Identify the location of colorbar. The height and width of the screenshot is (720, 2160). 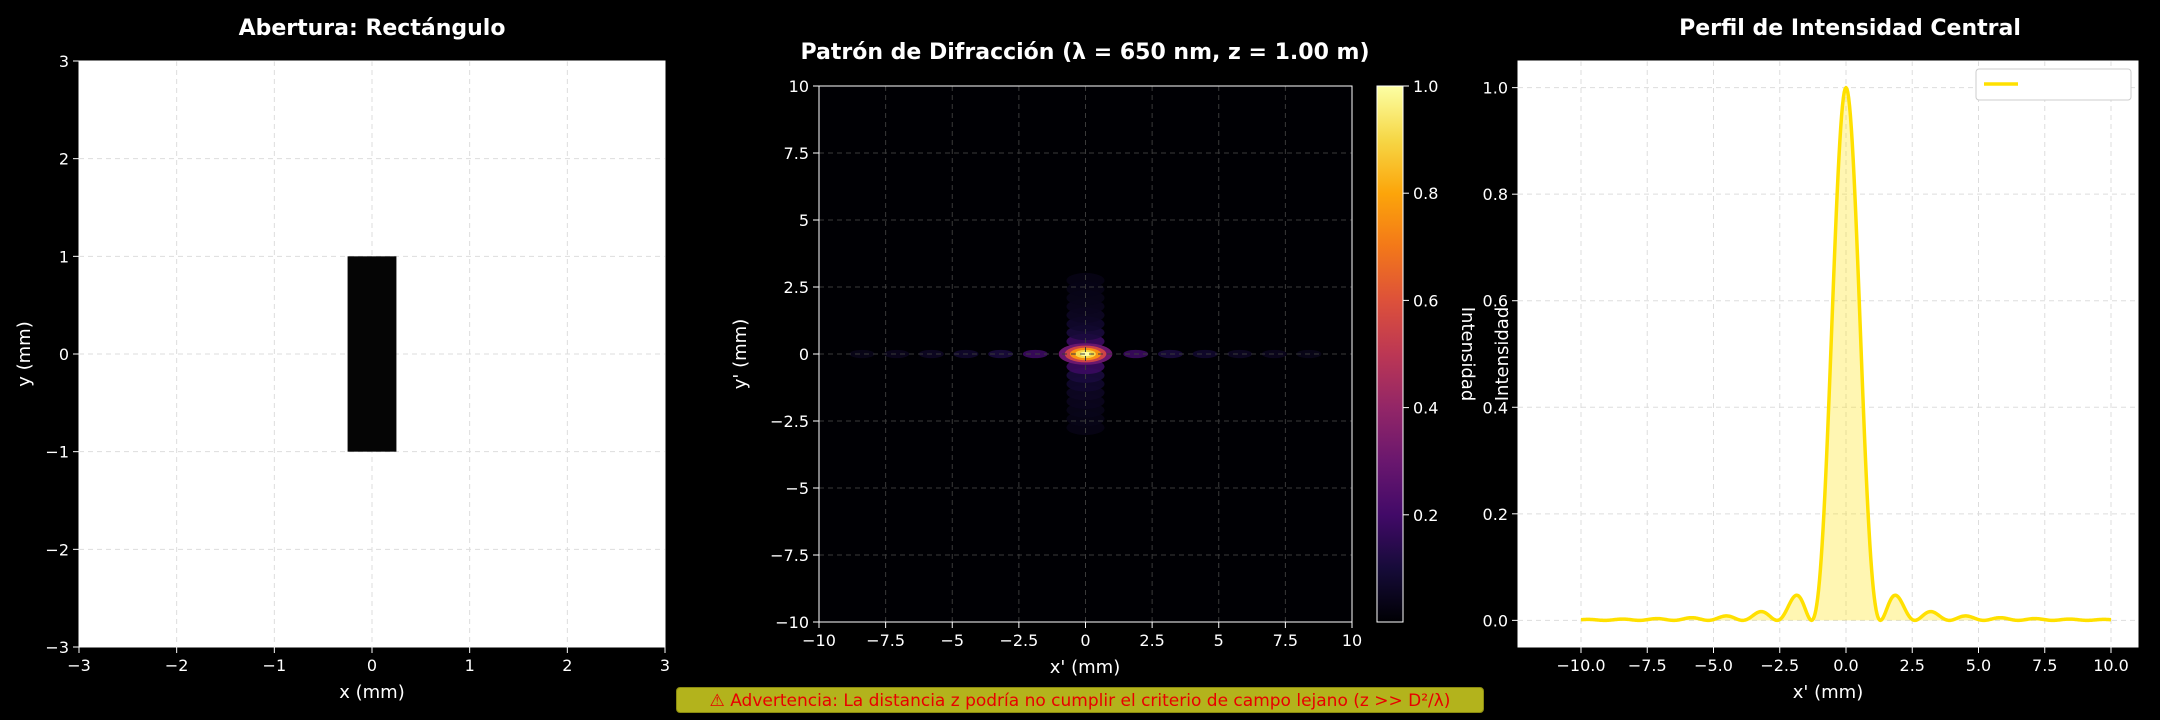
(1390, 354).